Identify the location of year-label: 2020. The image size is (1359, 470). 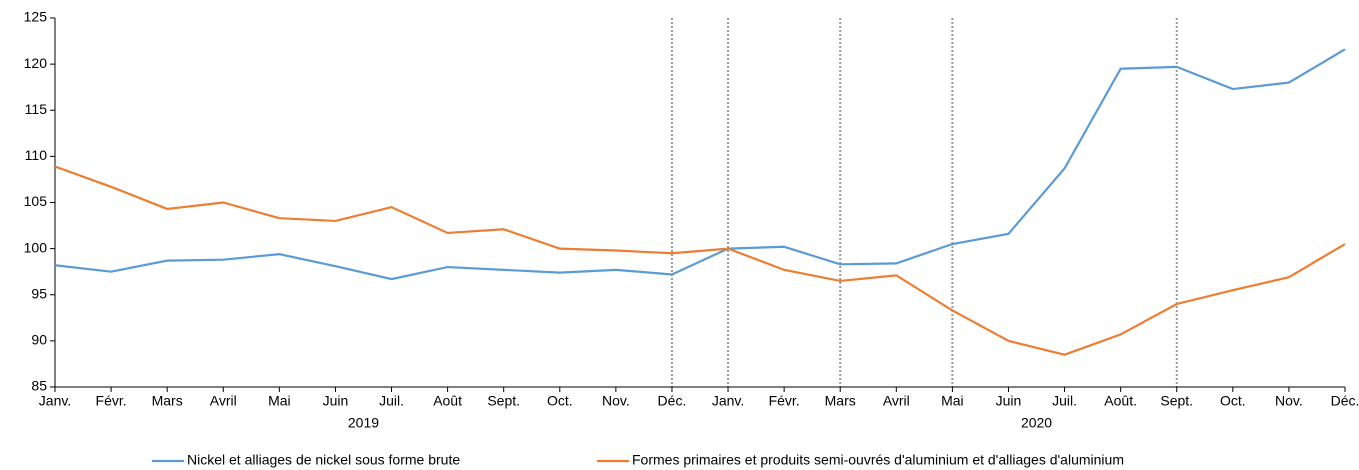
(1036, 423).